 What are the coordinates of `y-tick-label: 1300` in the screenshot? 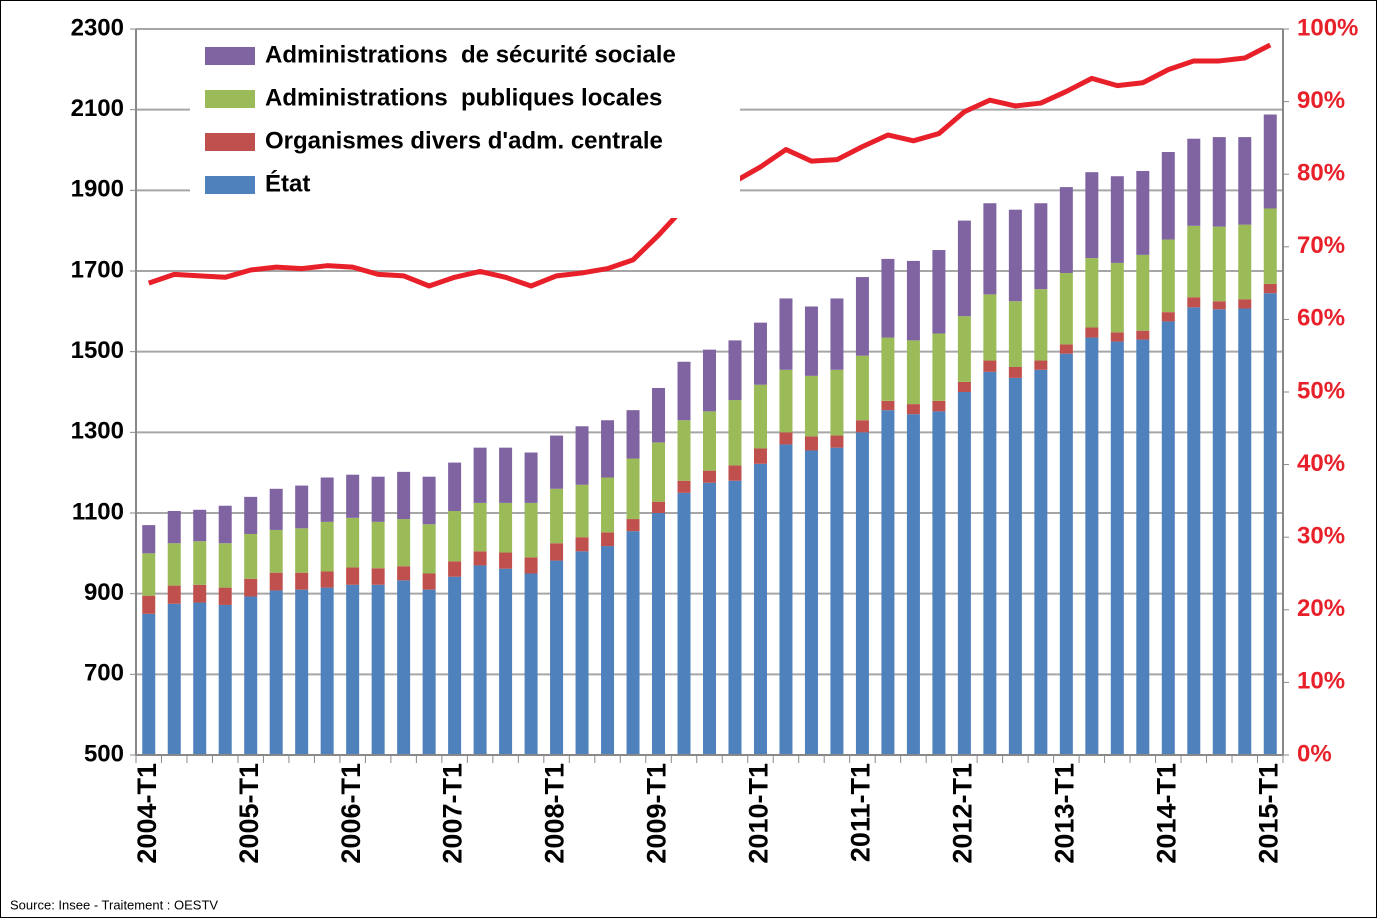 It's located at (97, 431).